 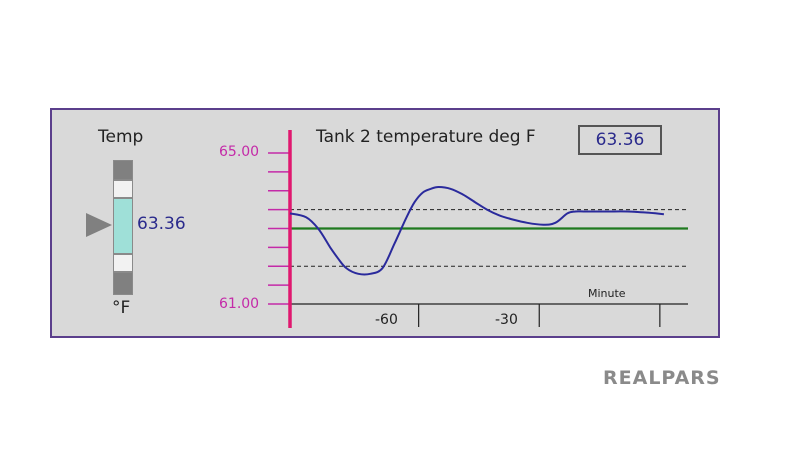 What do you see at coordinates (620, 140) in the screenshot?
I see `trend-current-value: 63.36` at bounding box center [620, 140].